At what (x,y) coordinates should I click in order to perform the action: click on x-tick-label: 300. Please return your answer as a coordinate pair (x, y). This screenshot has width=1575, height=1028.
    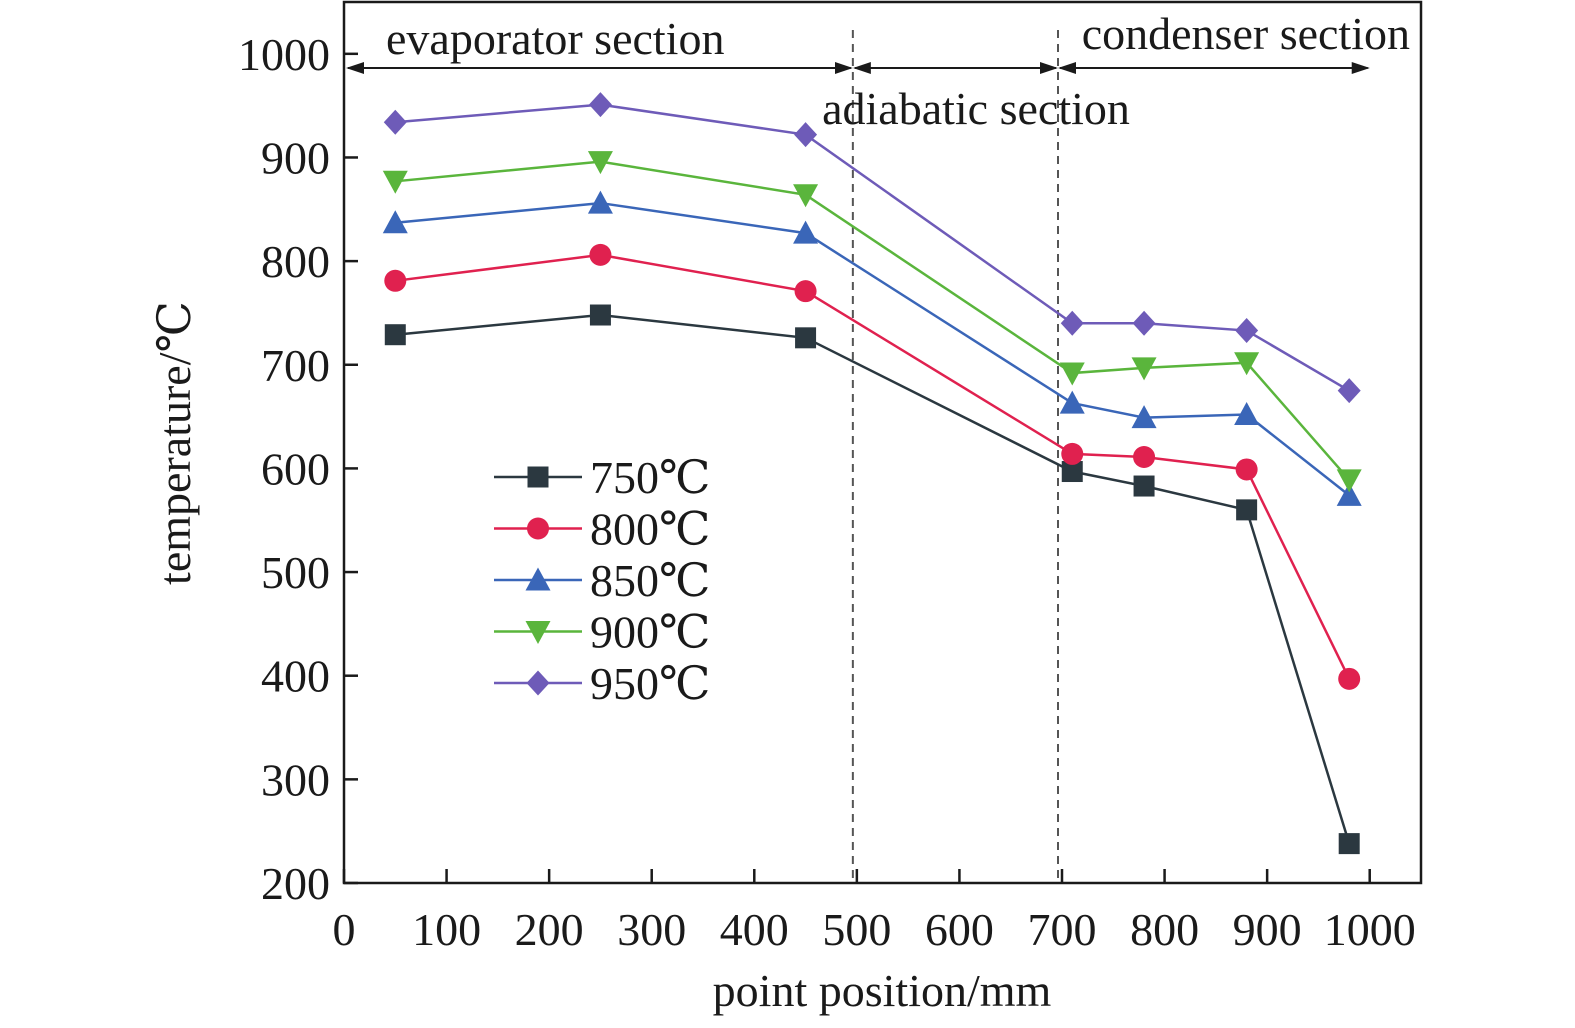
    Looking at the image, I should click on (651, 929).